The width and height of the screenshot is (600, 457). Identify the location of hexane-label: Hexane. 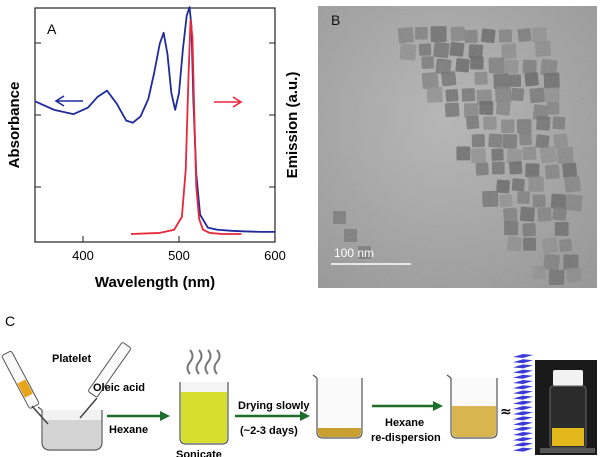
(128, 430).